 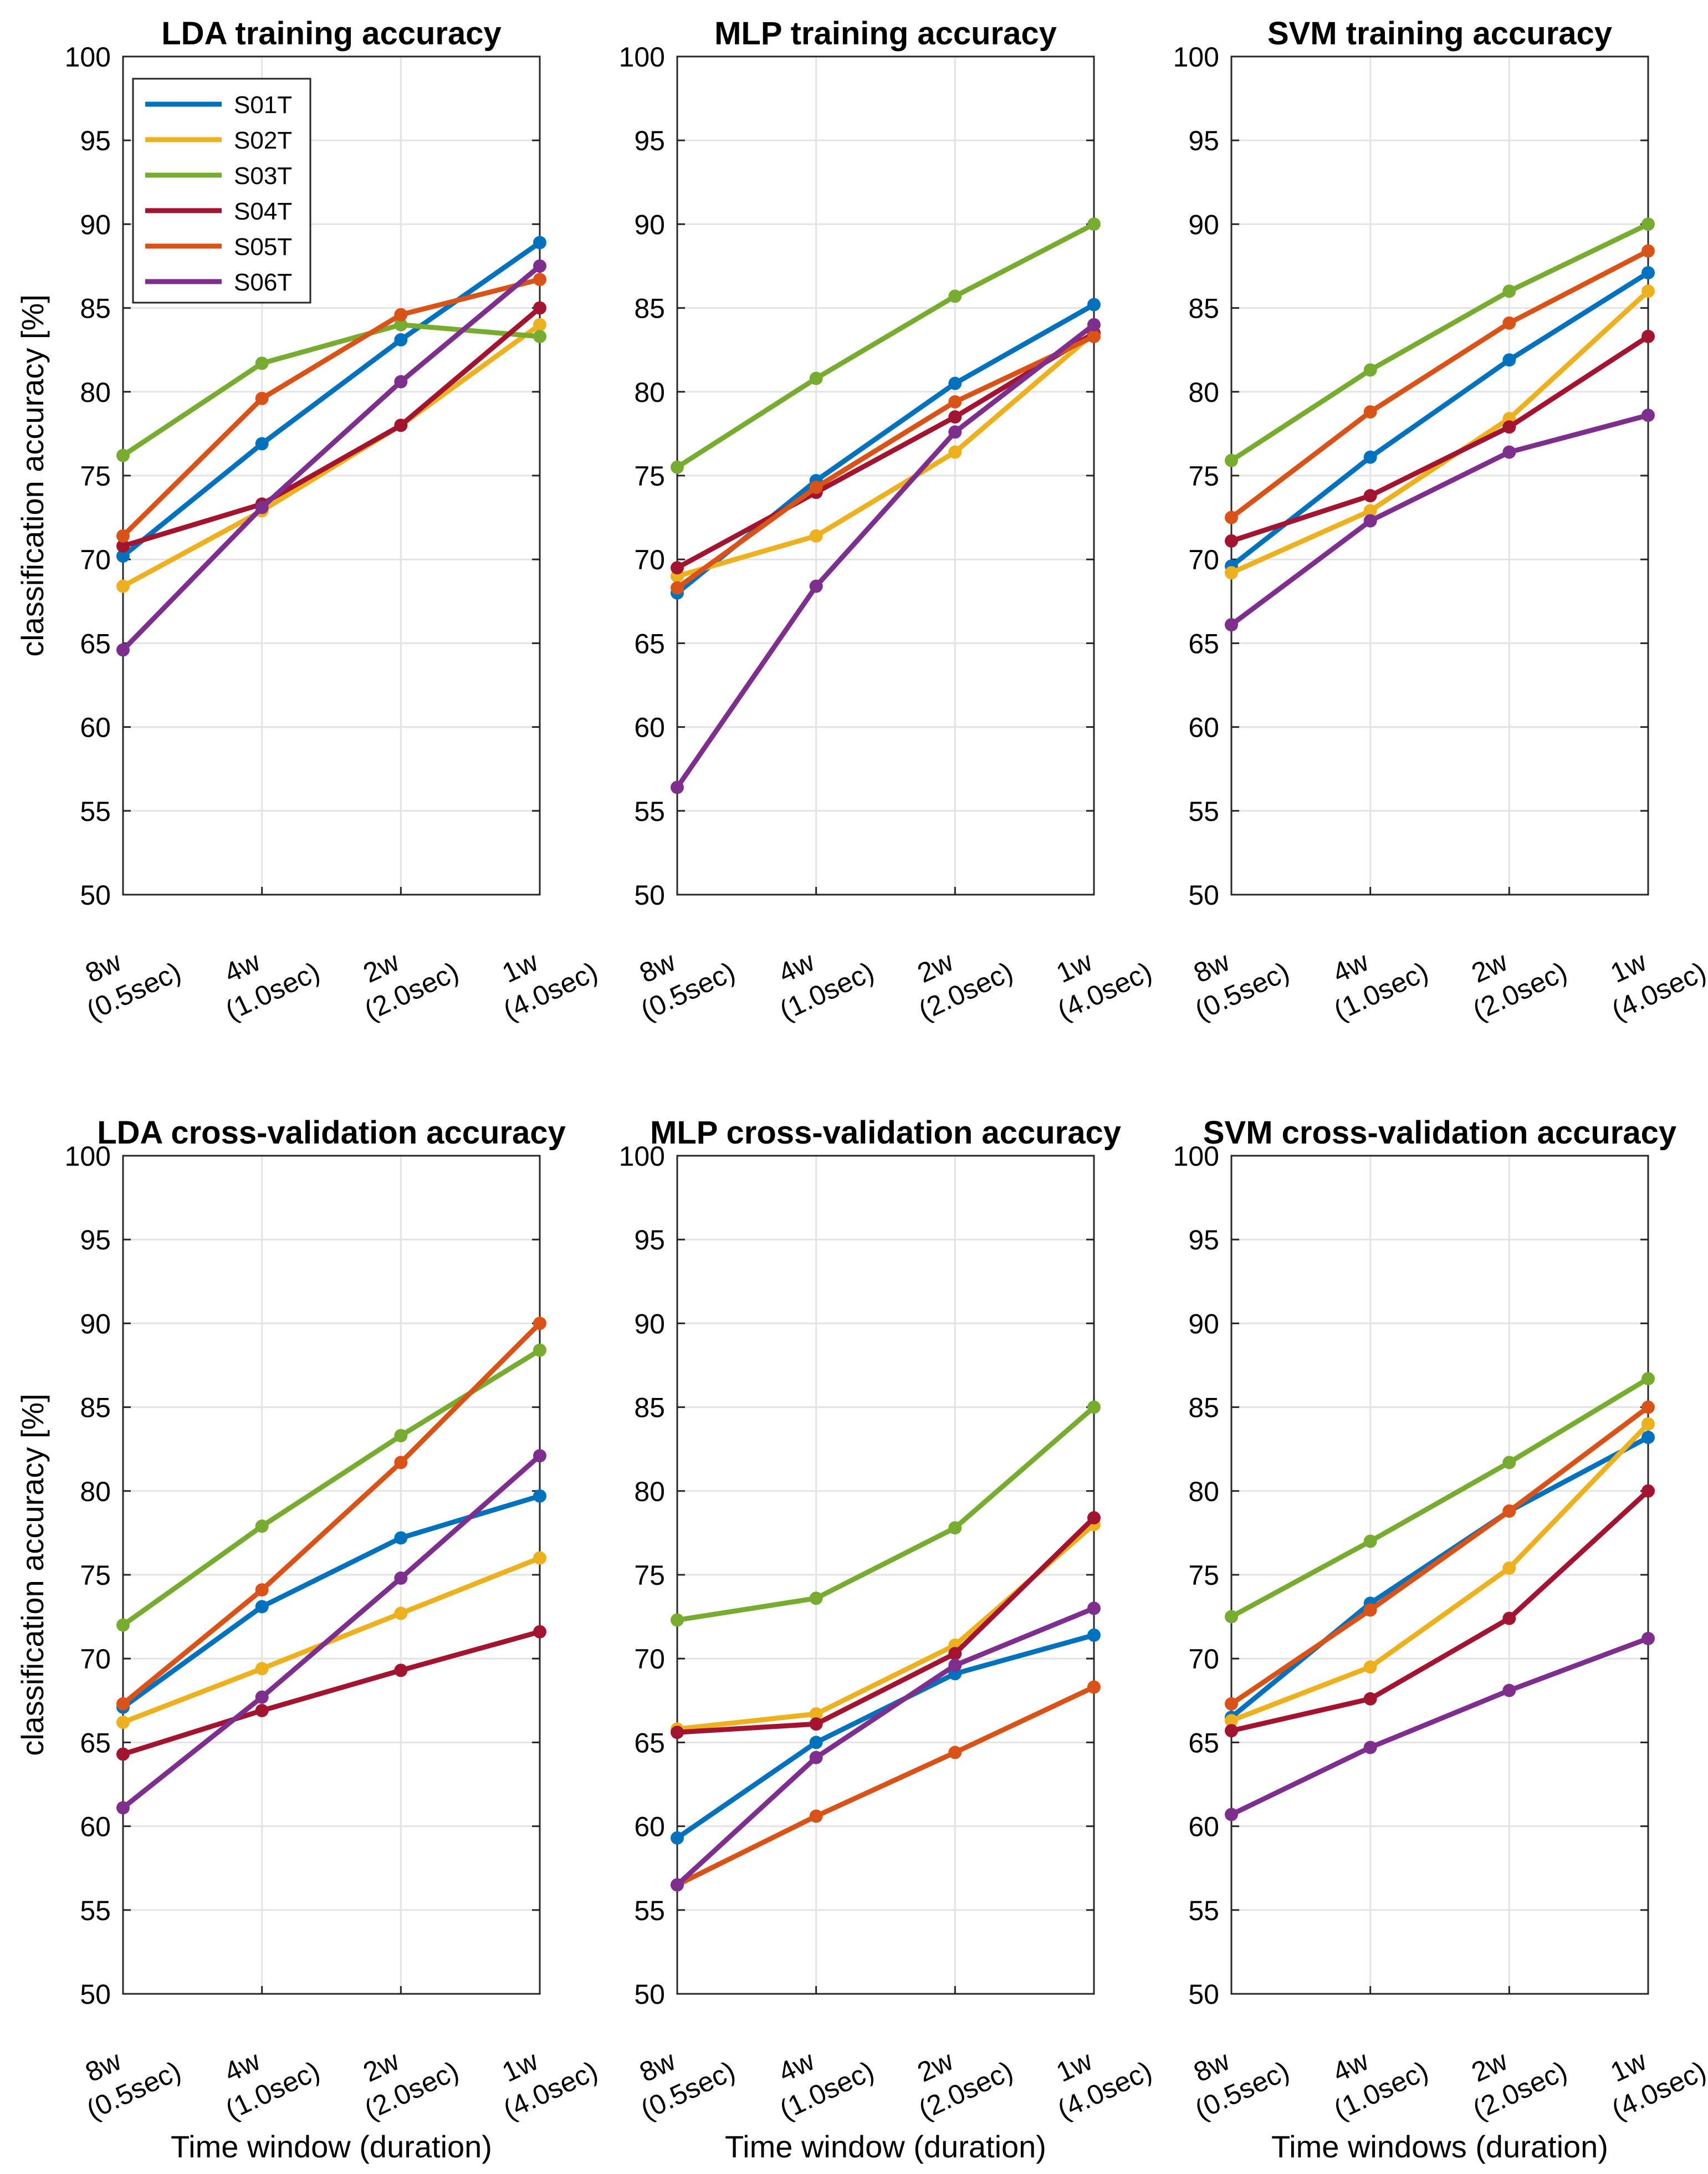 What do you see at coordinates (95, 1910) in the screenshot?
I see `y-tick-label: 55` at bounding box center [95, 1910].